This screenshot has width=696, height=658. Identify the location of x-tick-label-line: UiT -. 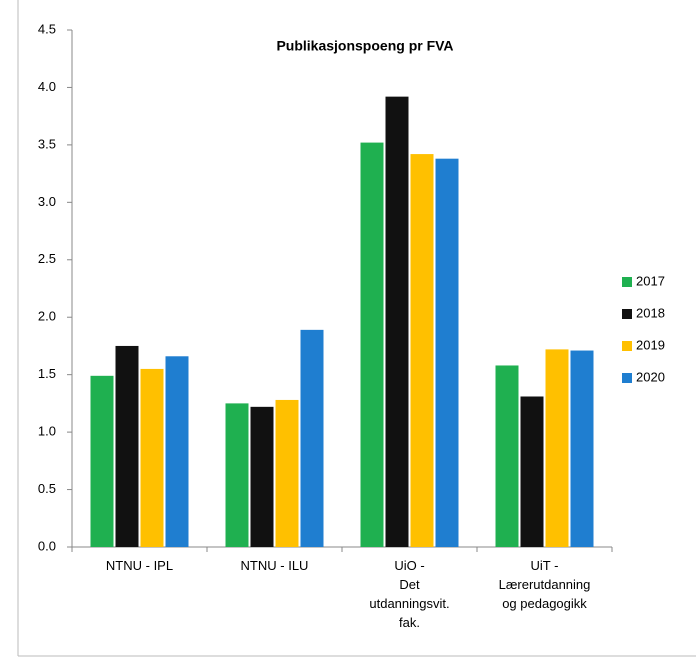
(545, 565).